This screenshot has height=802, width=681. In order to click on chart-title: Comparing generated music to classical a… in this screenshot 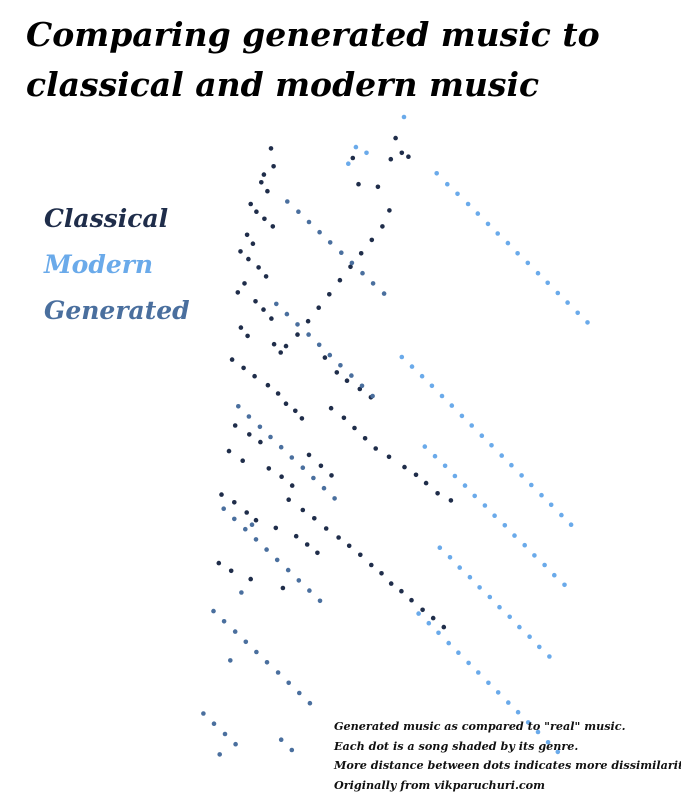, I will do `click(313, 59)`.